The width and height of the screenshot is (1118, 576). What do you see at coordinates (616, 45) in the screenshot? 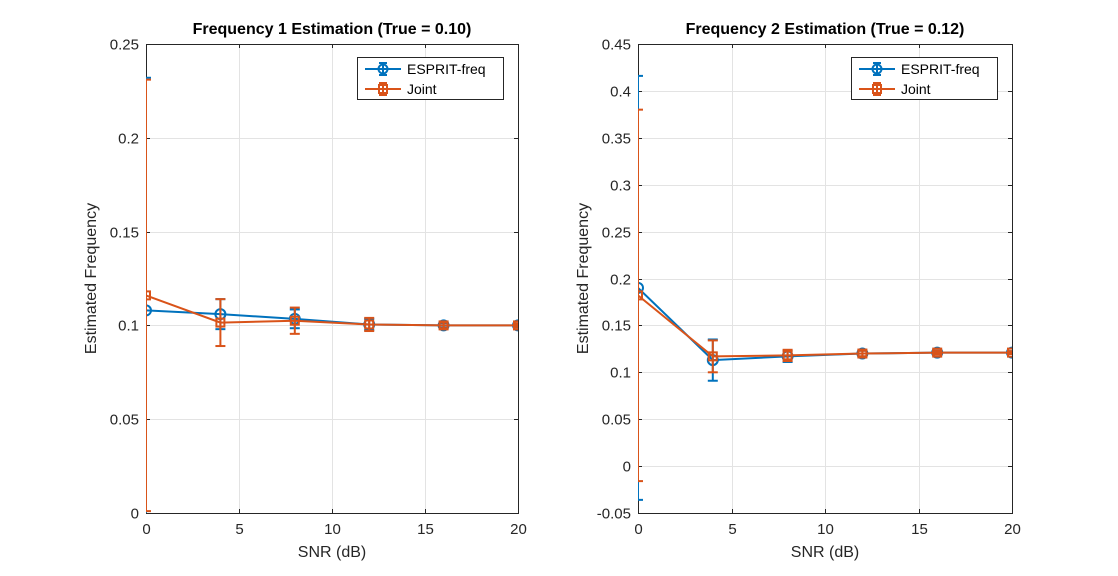
I see `y-tick-label: 0.45` at bounding box center [616, 45].